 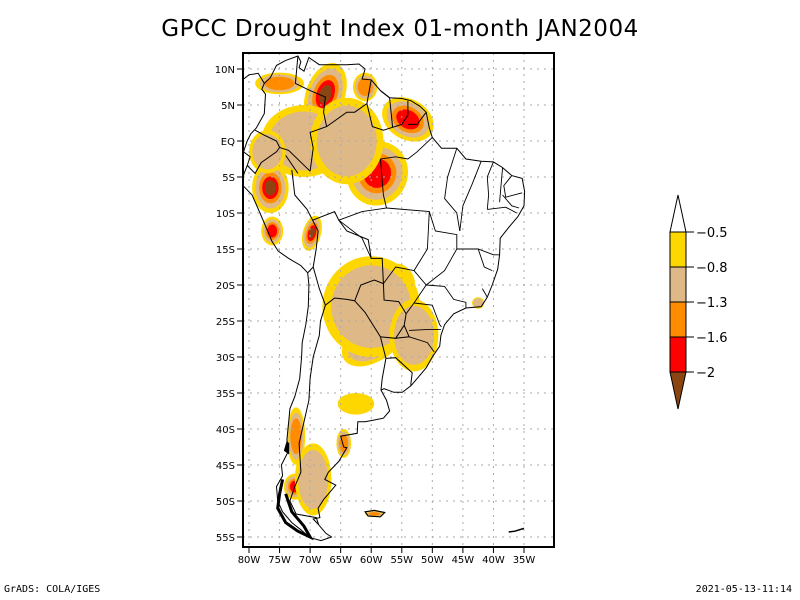 What do you see at coordinates (743, 589) in the screenshot?
I see `footer-timestamp: 2021-05-13-11:14` at bounding box center [743, 589].